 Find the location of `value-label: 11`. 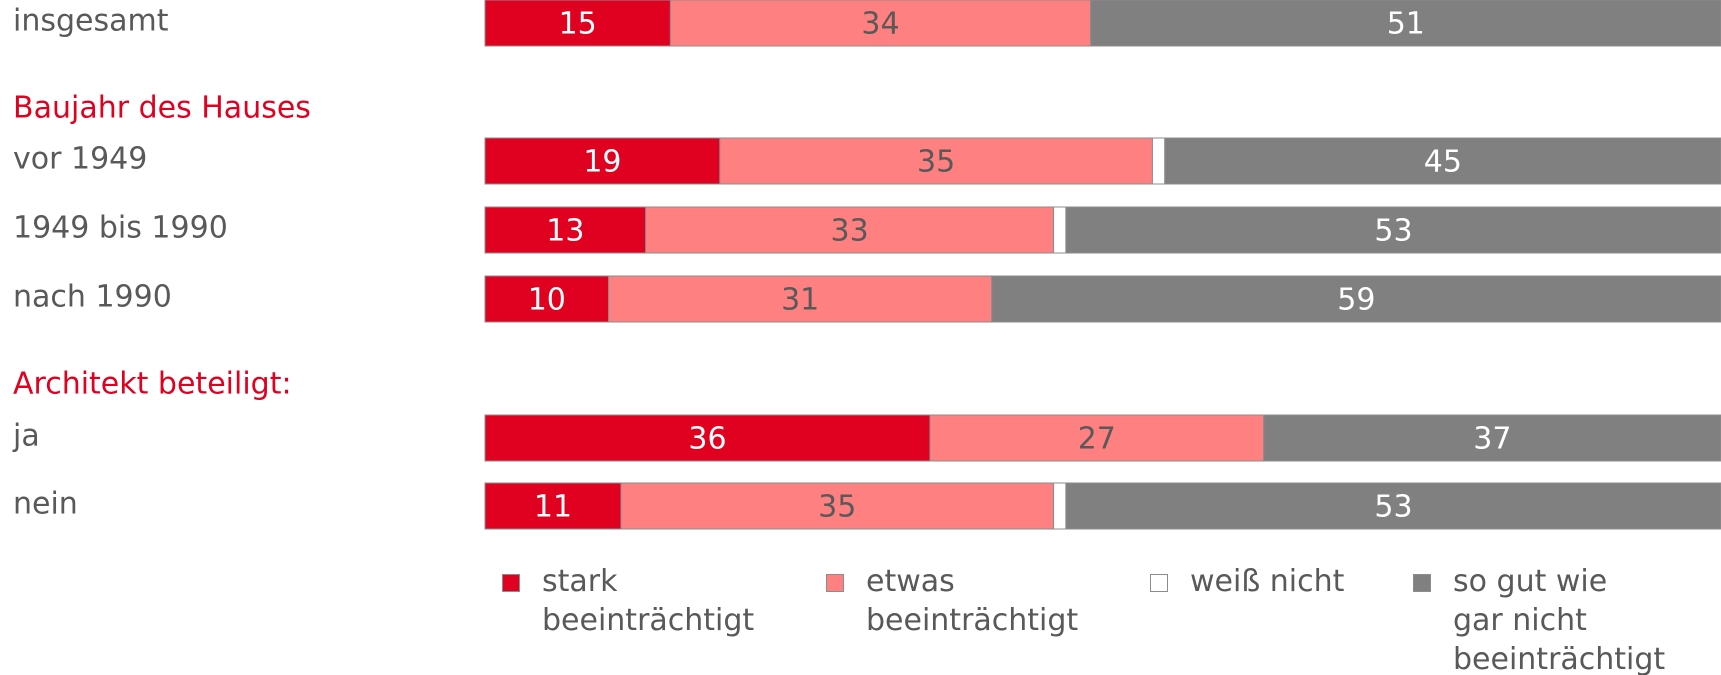

value-label: 11 is located at coordinates (553, 507).